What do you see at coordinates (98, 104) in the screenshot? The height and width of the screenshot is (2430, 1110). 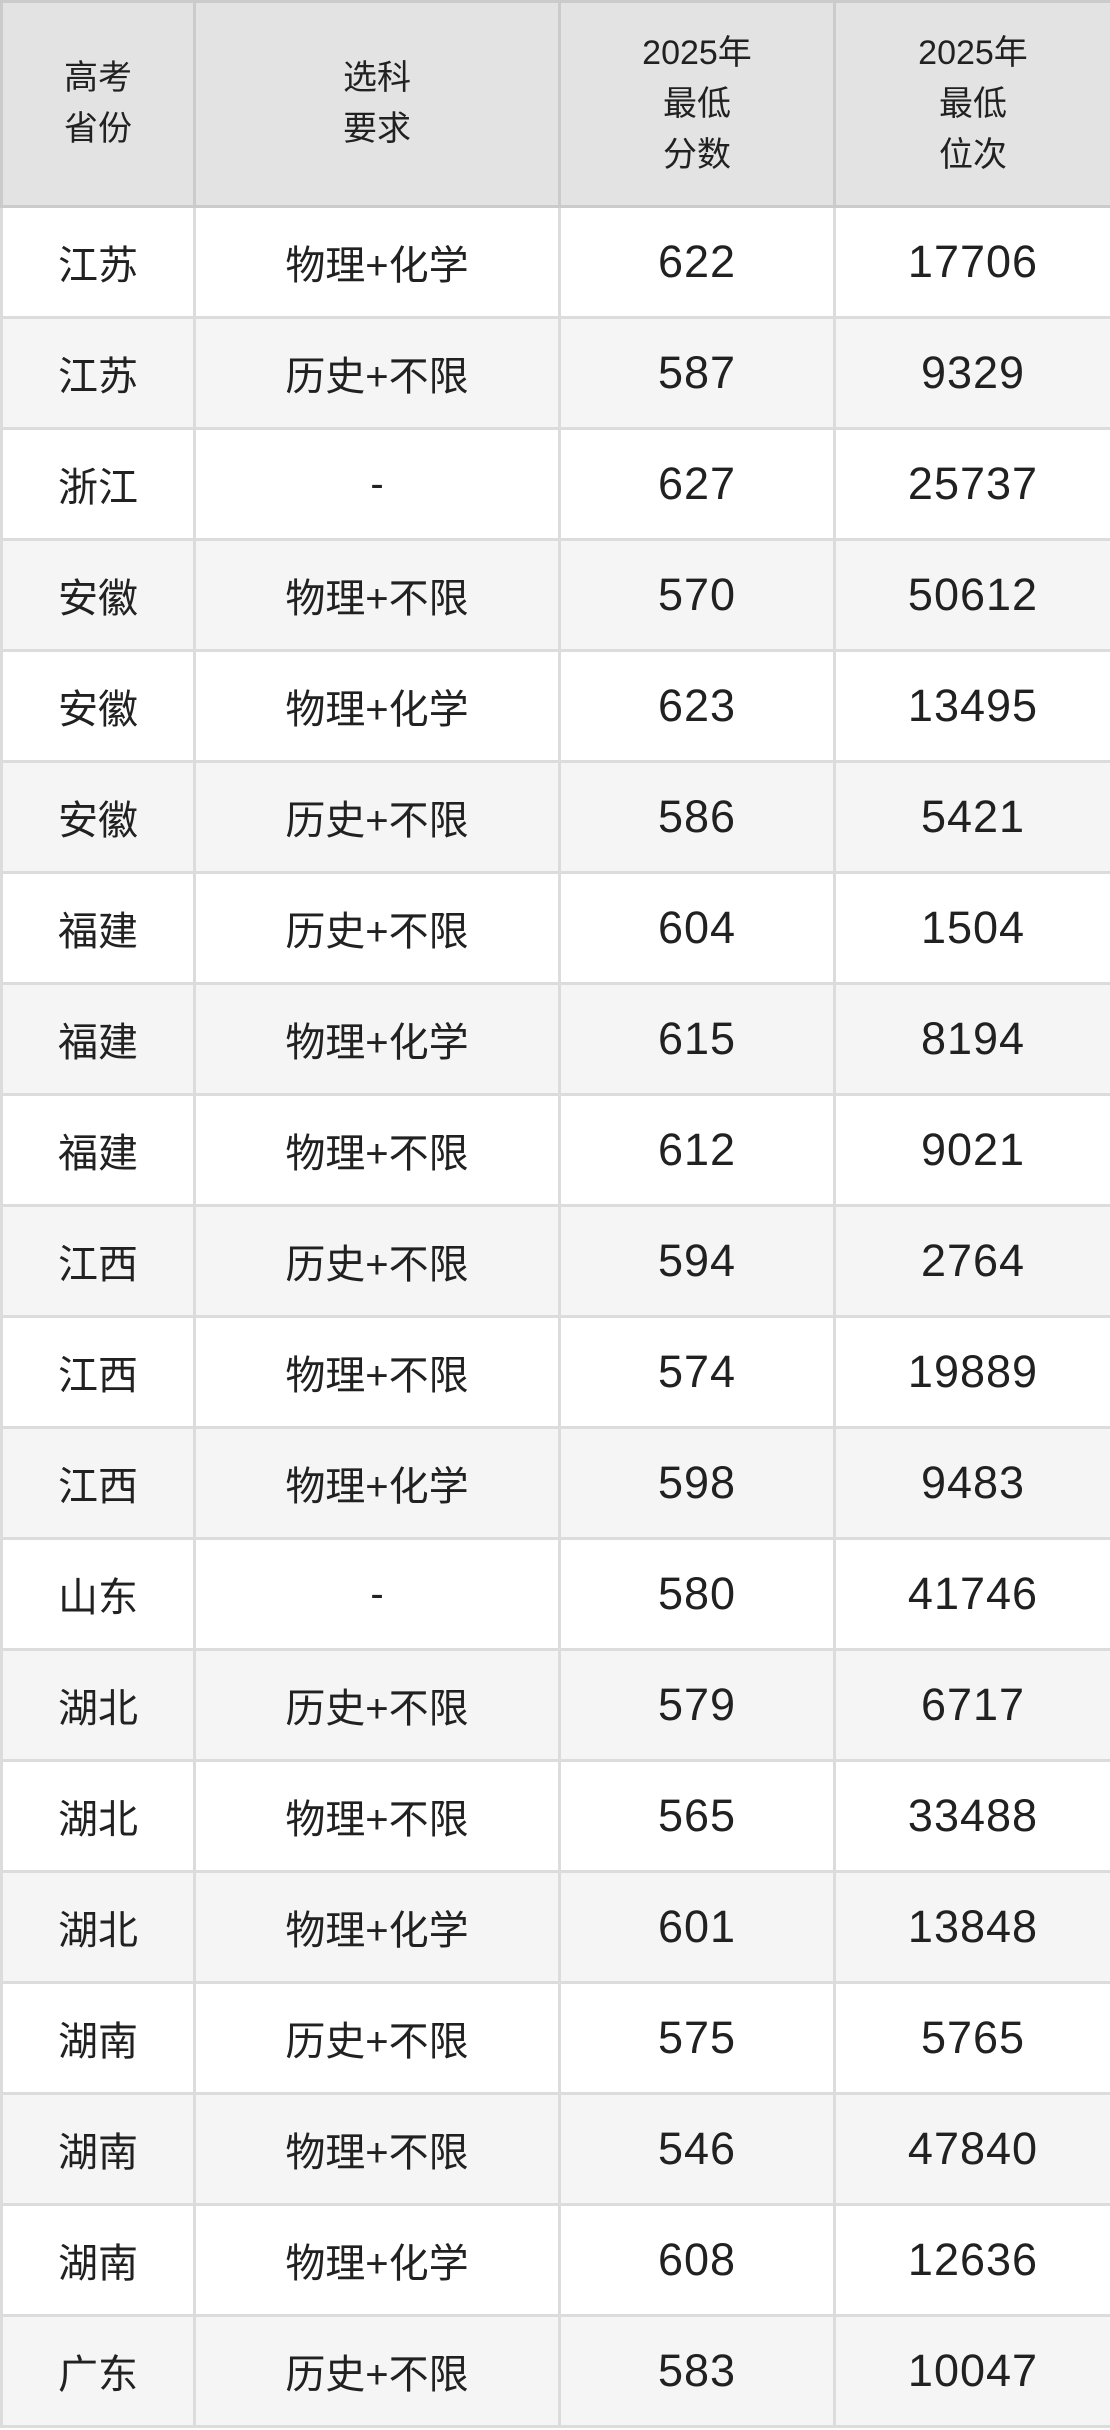 I see `col-header-province: 高考 省份` at bounding box center [98, 104].